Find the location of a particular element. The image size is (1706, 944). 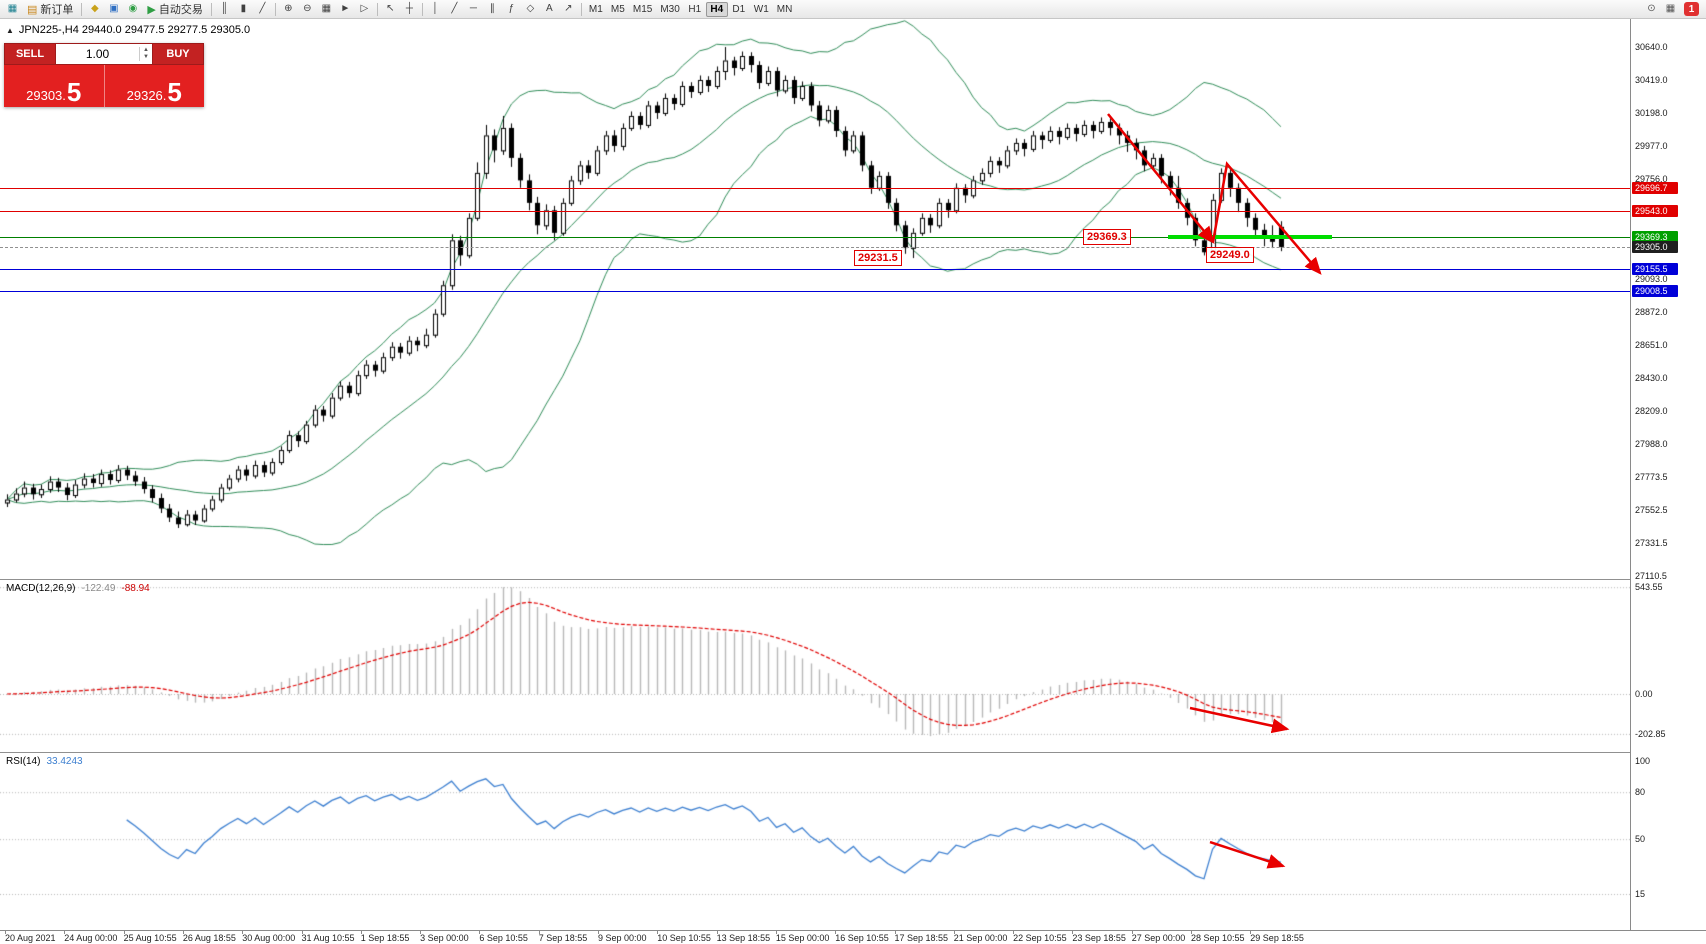

pane-separator-rsi is located at coordinates (853, 752).